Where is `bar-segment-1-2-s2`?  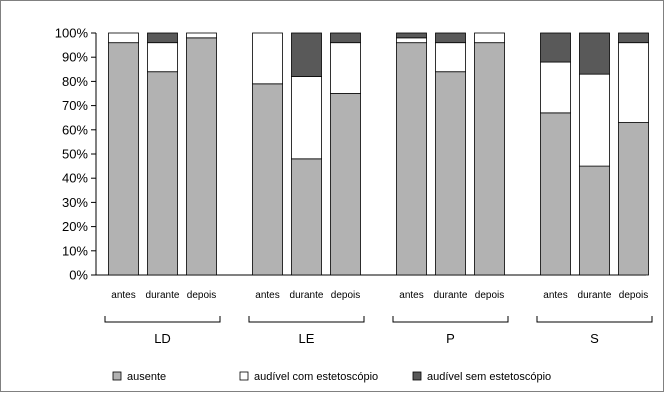 bar-segment-1-2-s2 is located at coordinates (162, 57).